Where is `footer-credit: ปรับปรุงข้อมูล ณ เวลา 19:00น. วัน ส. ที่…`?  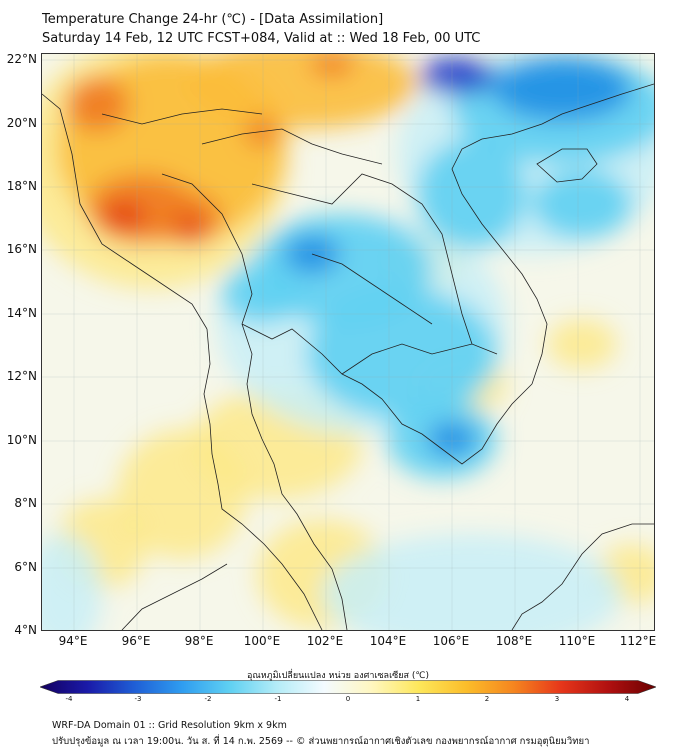 footer-credit: ปรับปรุงข้อมูล ณ เวลา 19:00น. วัน ส. ที่… is located at coordinates (321, 741).